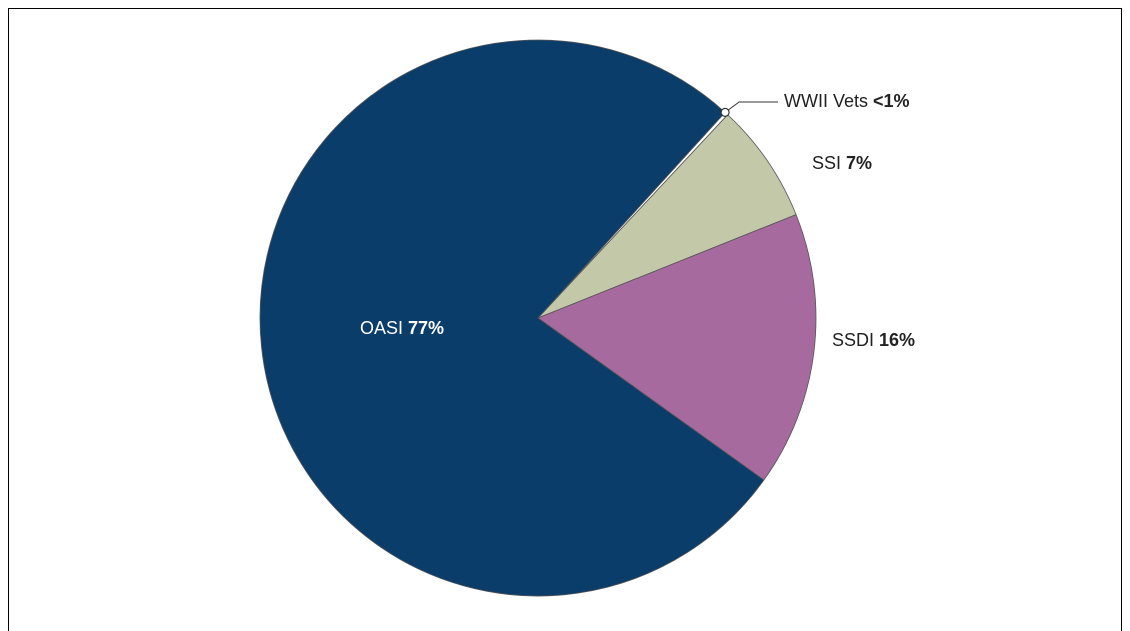  Describe the element at coordinates (426, 328) in the screenshot. I see `slice-value: 77%` at that location.